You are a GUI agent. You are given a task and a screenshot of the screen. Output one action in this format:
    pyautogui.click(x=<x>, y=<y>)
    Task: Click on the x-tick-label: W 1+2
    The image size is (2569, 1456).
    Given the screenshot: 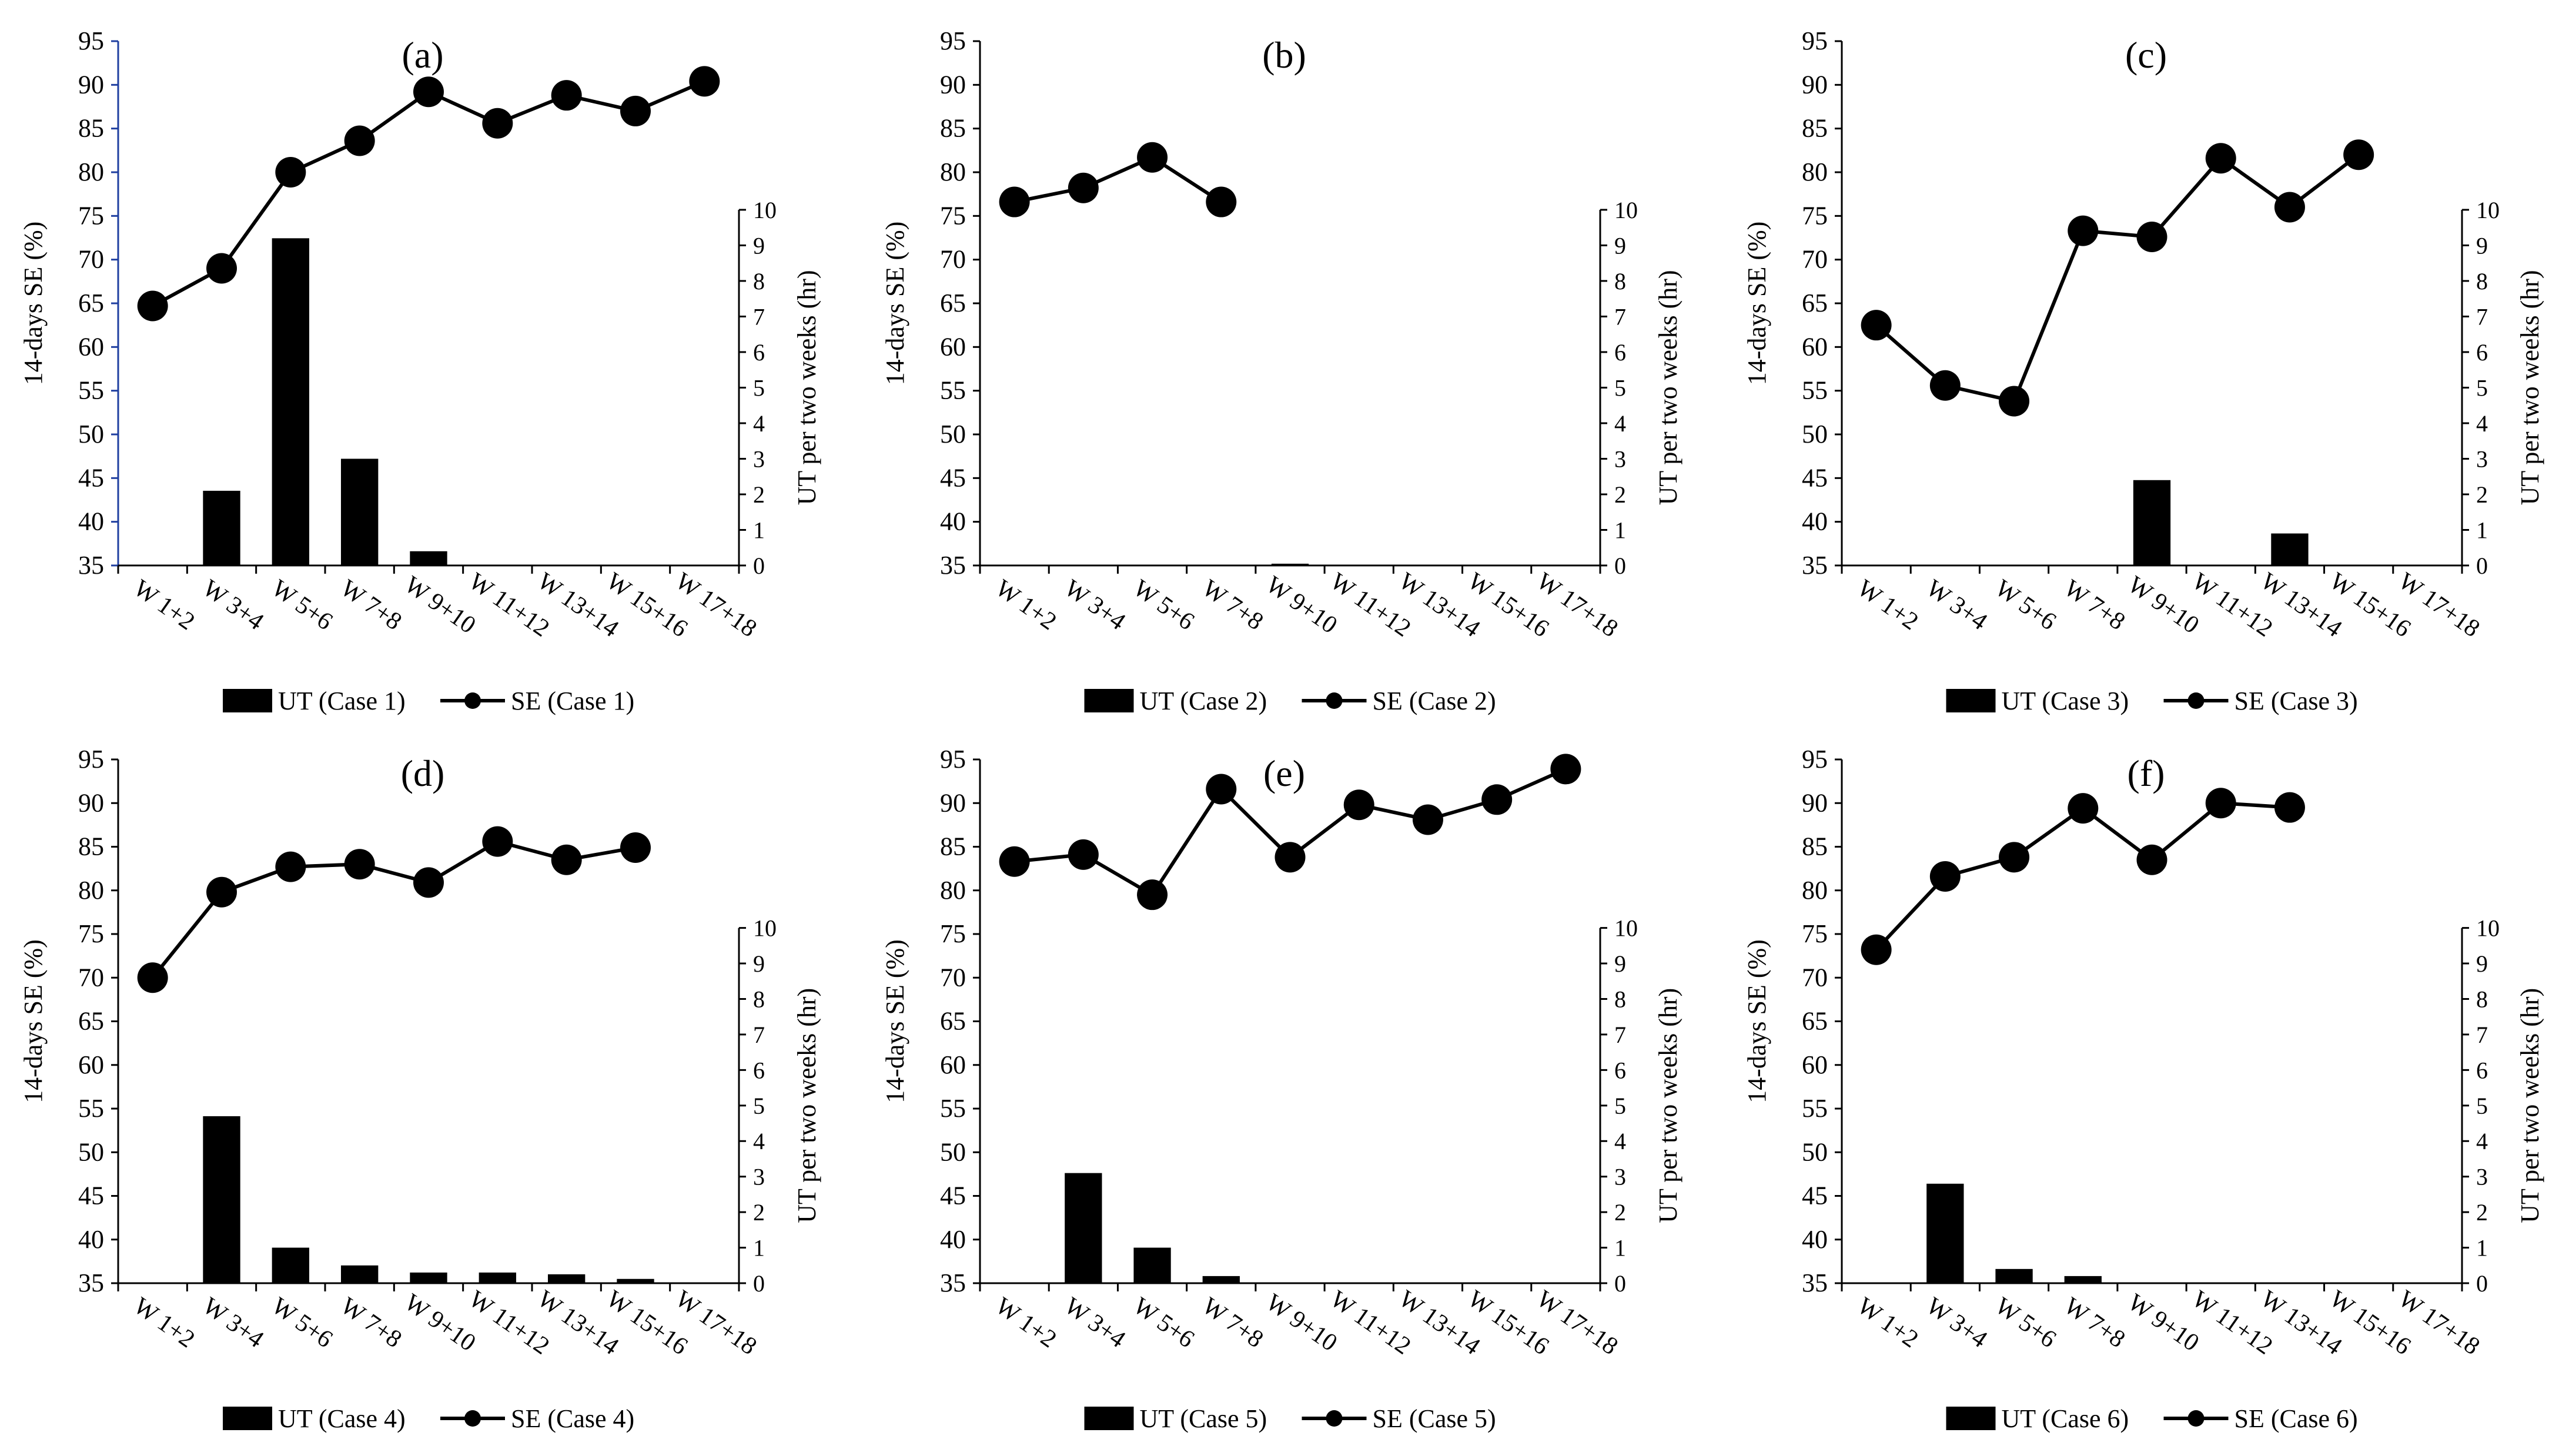 What is the action you would take?
    pyautogui.click(x=1888, y=1324)
    